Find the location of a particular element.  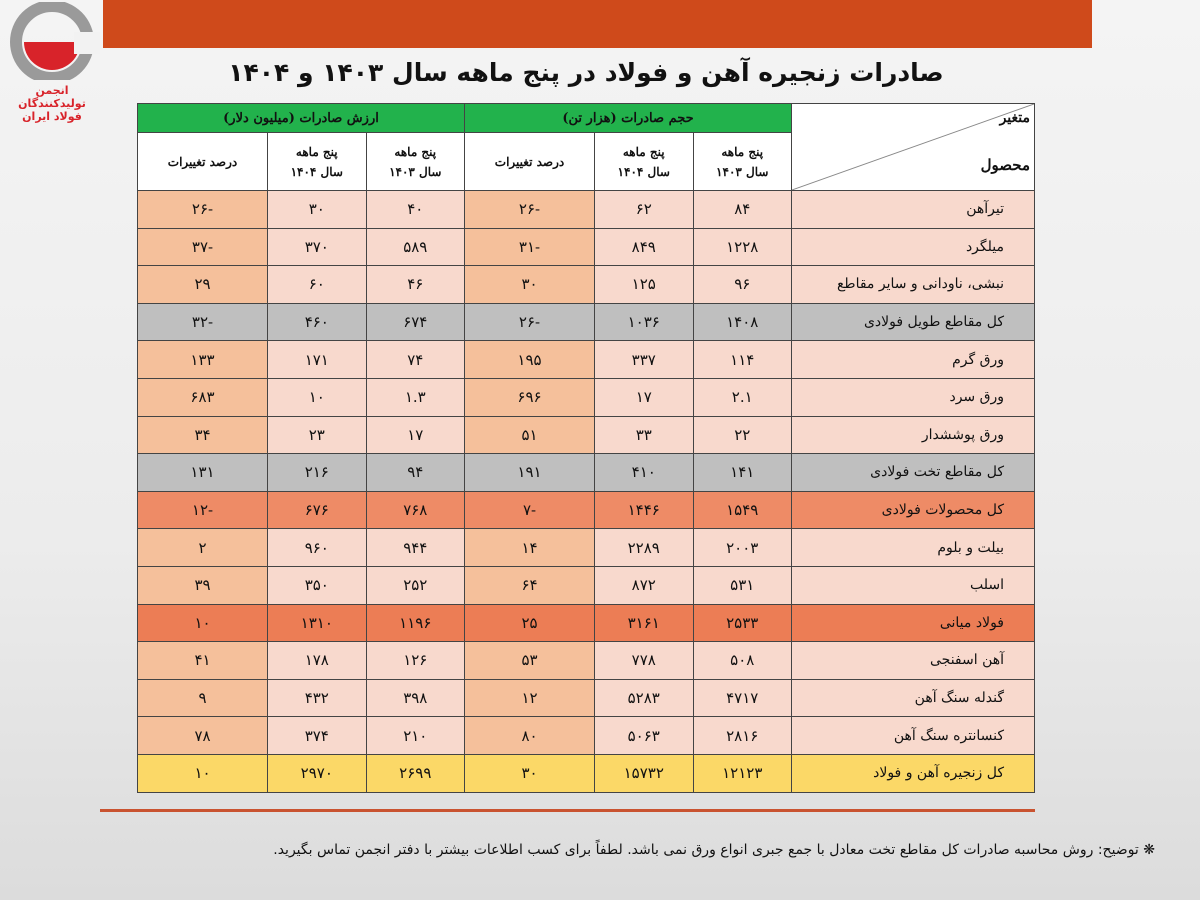

cell-v1404: ۱۰۳۶ is located at coordinates (644, 322).